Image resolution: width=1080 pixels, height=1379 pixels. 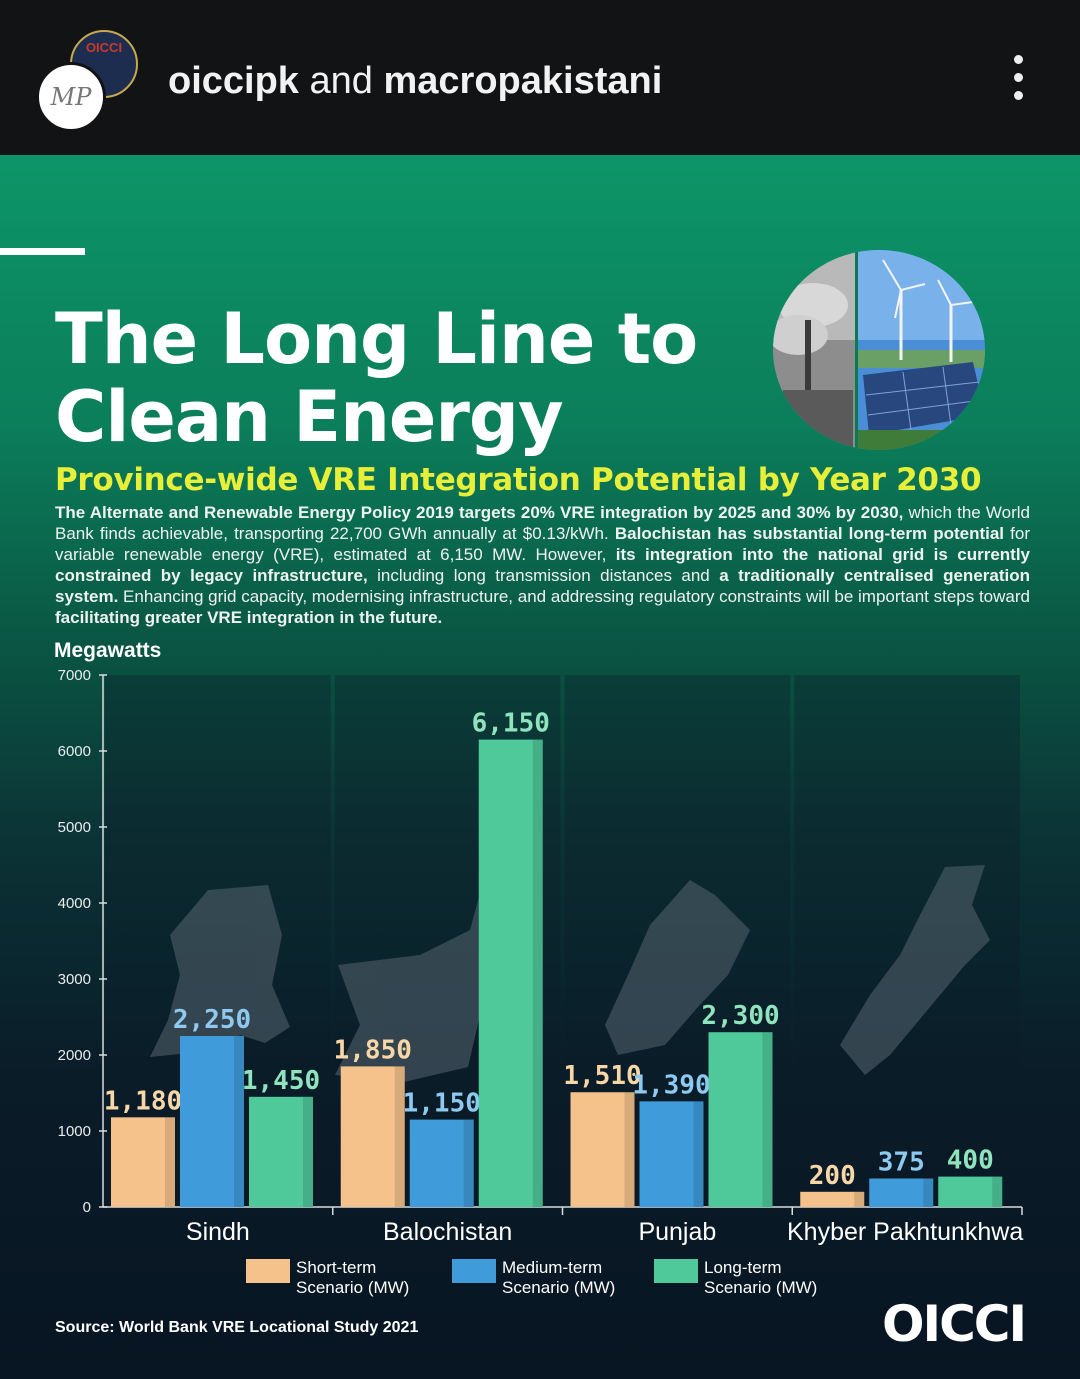 I want to click on bar-value-label: 1,150, so click(x=442, y=1104).